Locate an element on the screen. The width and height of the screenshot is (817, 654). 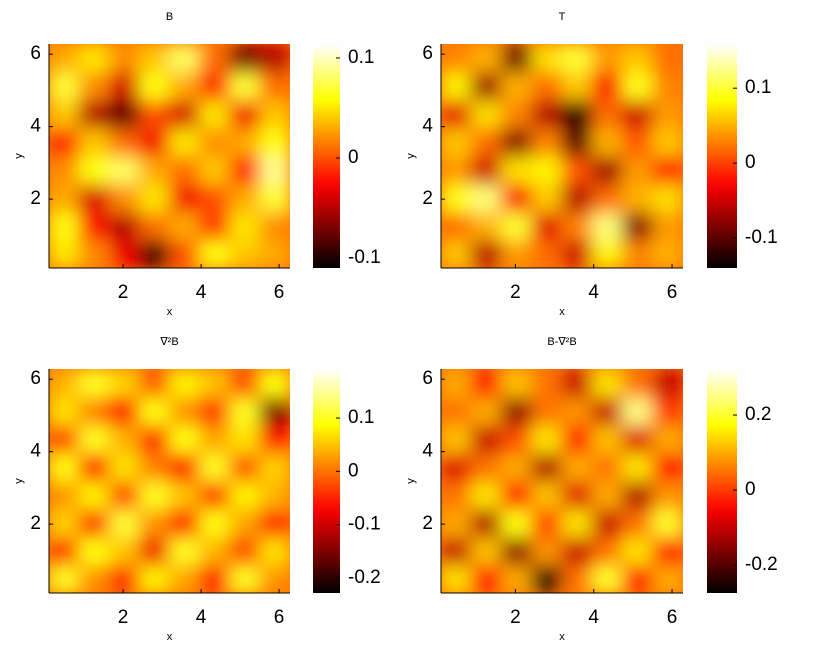
panel-title: B is located at coordinates (169, 17).